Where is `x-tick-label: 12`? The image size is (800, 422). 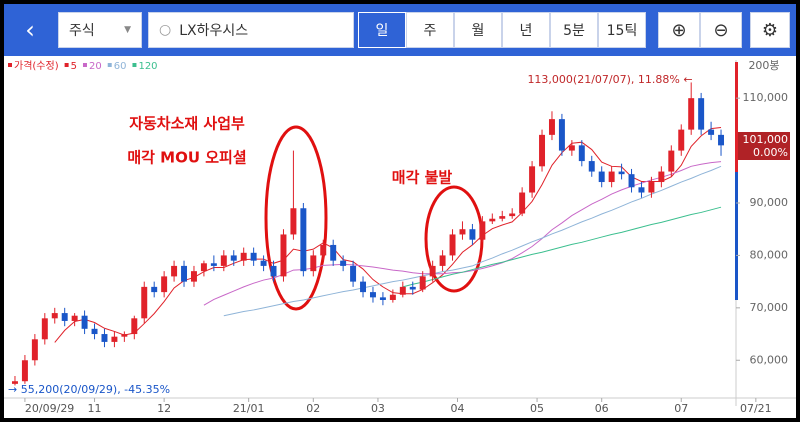
x-tick-label: 12 is located at coordinates (164, 408).